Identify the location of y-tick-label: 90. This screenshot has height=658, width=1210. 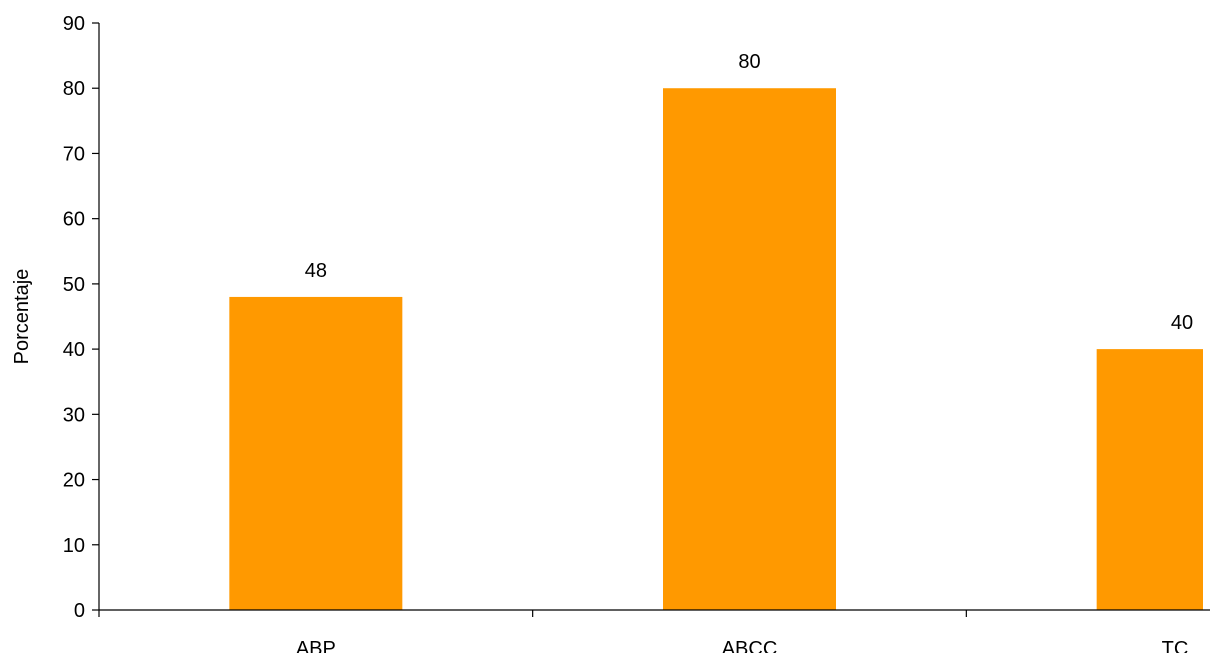
(74, 24).